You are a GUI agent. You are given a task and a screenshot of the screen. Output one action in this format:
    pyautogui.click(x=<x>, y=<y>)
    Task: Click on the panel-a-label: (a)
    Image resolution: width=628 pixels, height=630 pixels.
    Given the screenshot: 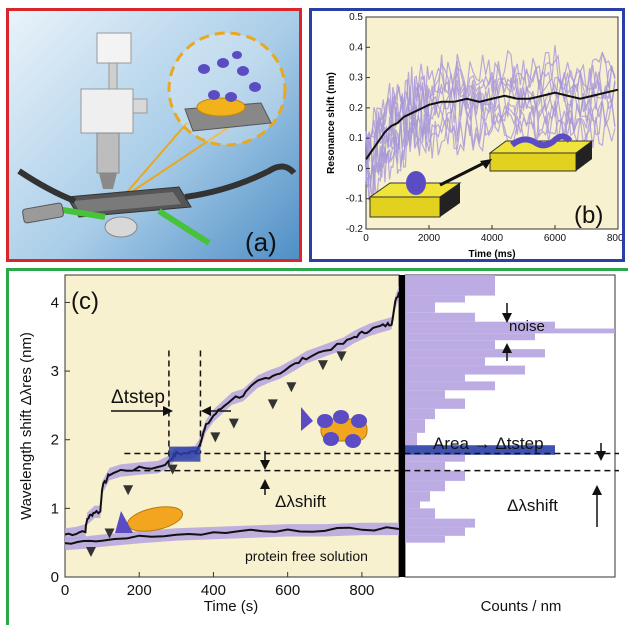 What is the action you would take?
    pyautogui.click(x=261, y=242)
    